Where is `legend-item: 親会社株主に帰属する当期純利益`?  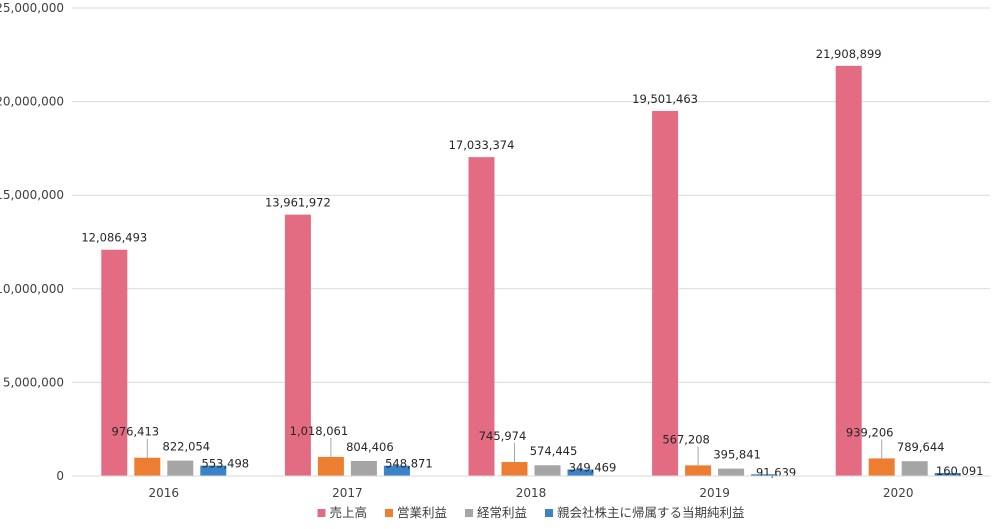 legend-item: 親会社株主に帰属する当期純利益 is located at coordinates (645, 512).